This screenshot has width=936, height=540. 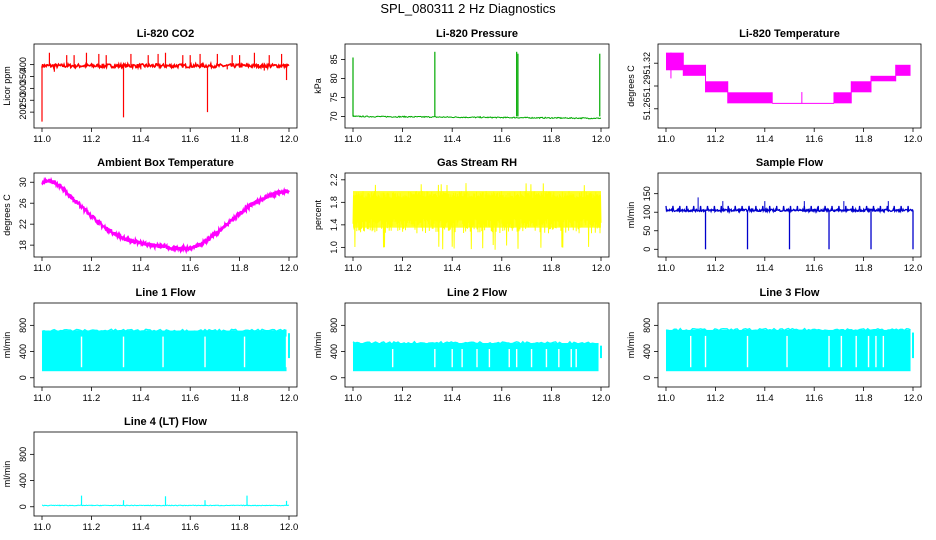 I want to click on y-tick-label: 50, so click(x=647, y=231).